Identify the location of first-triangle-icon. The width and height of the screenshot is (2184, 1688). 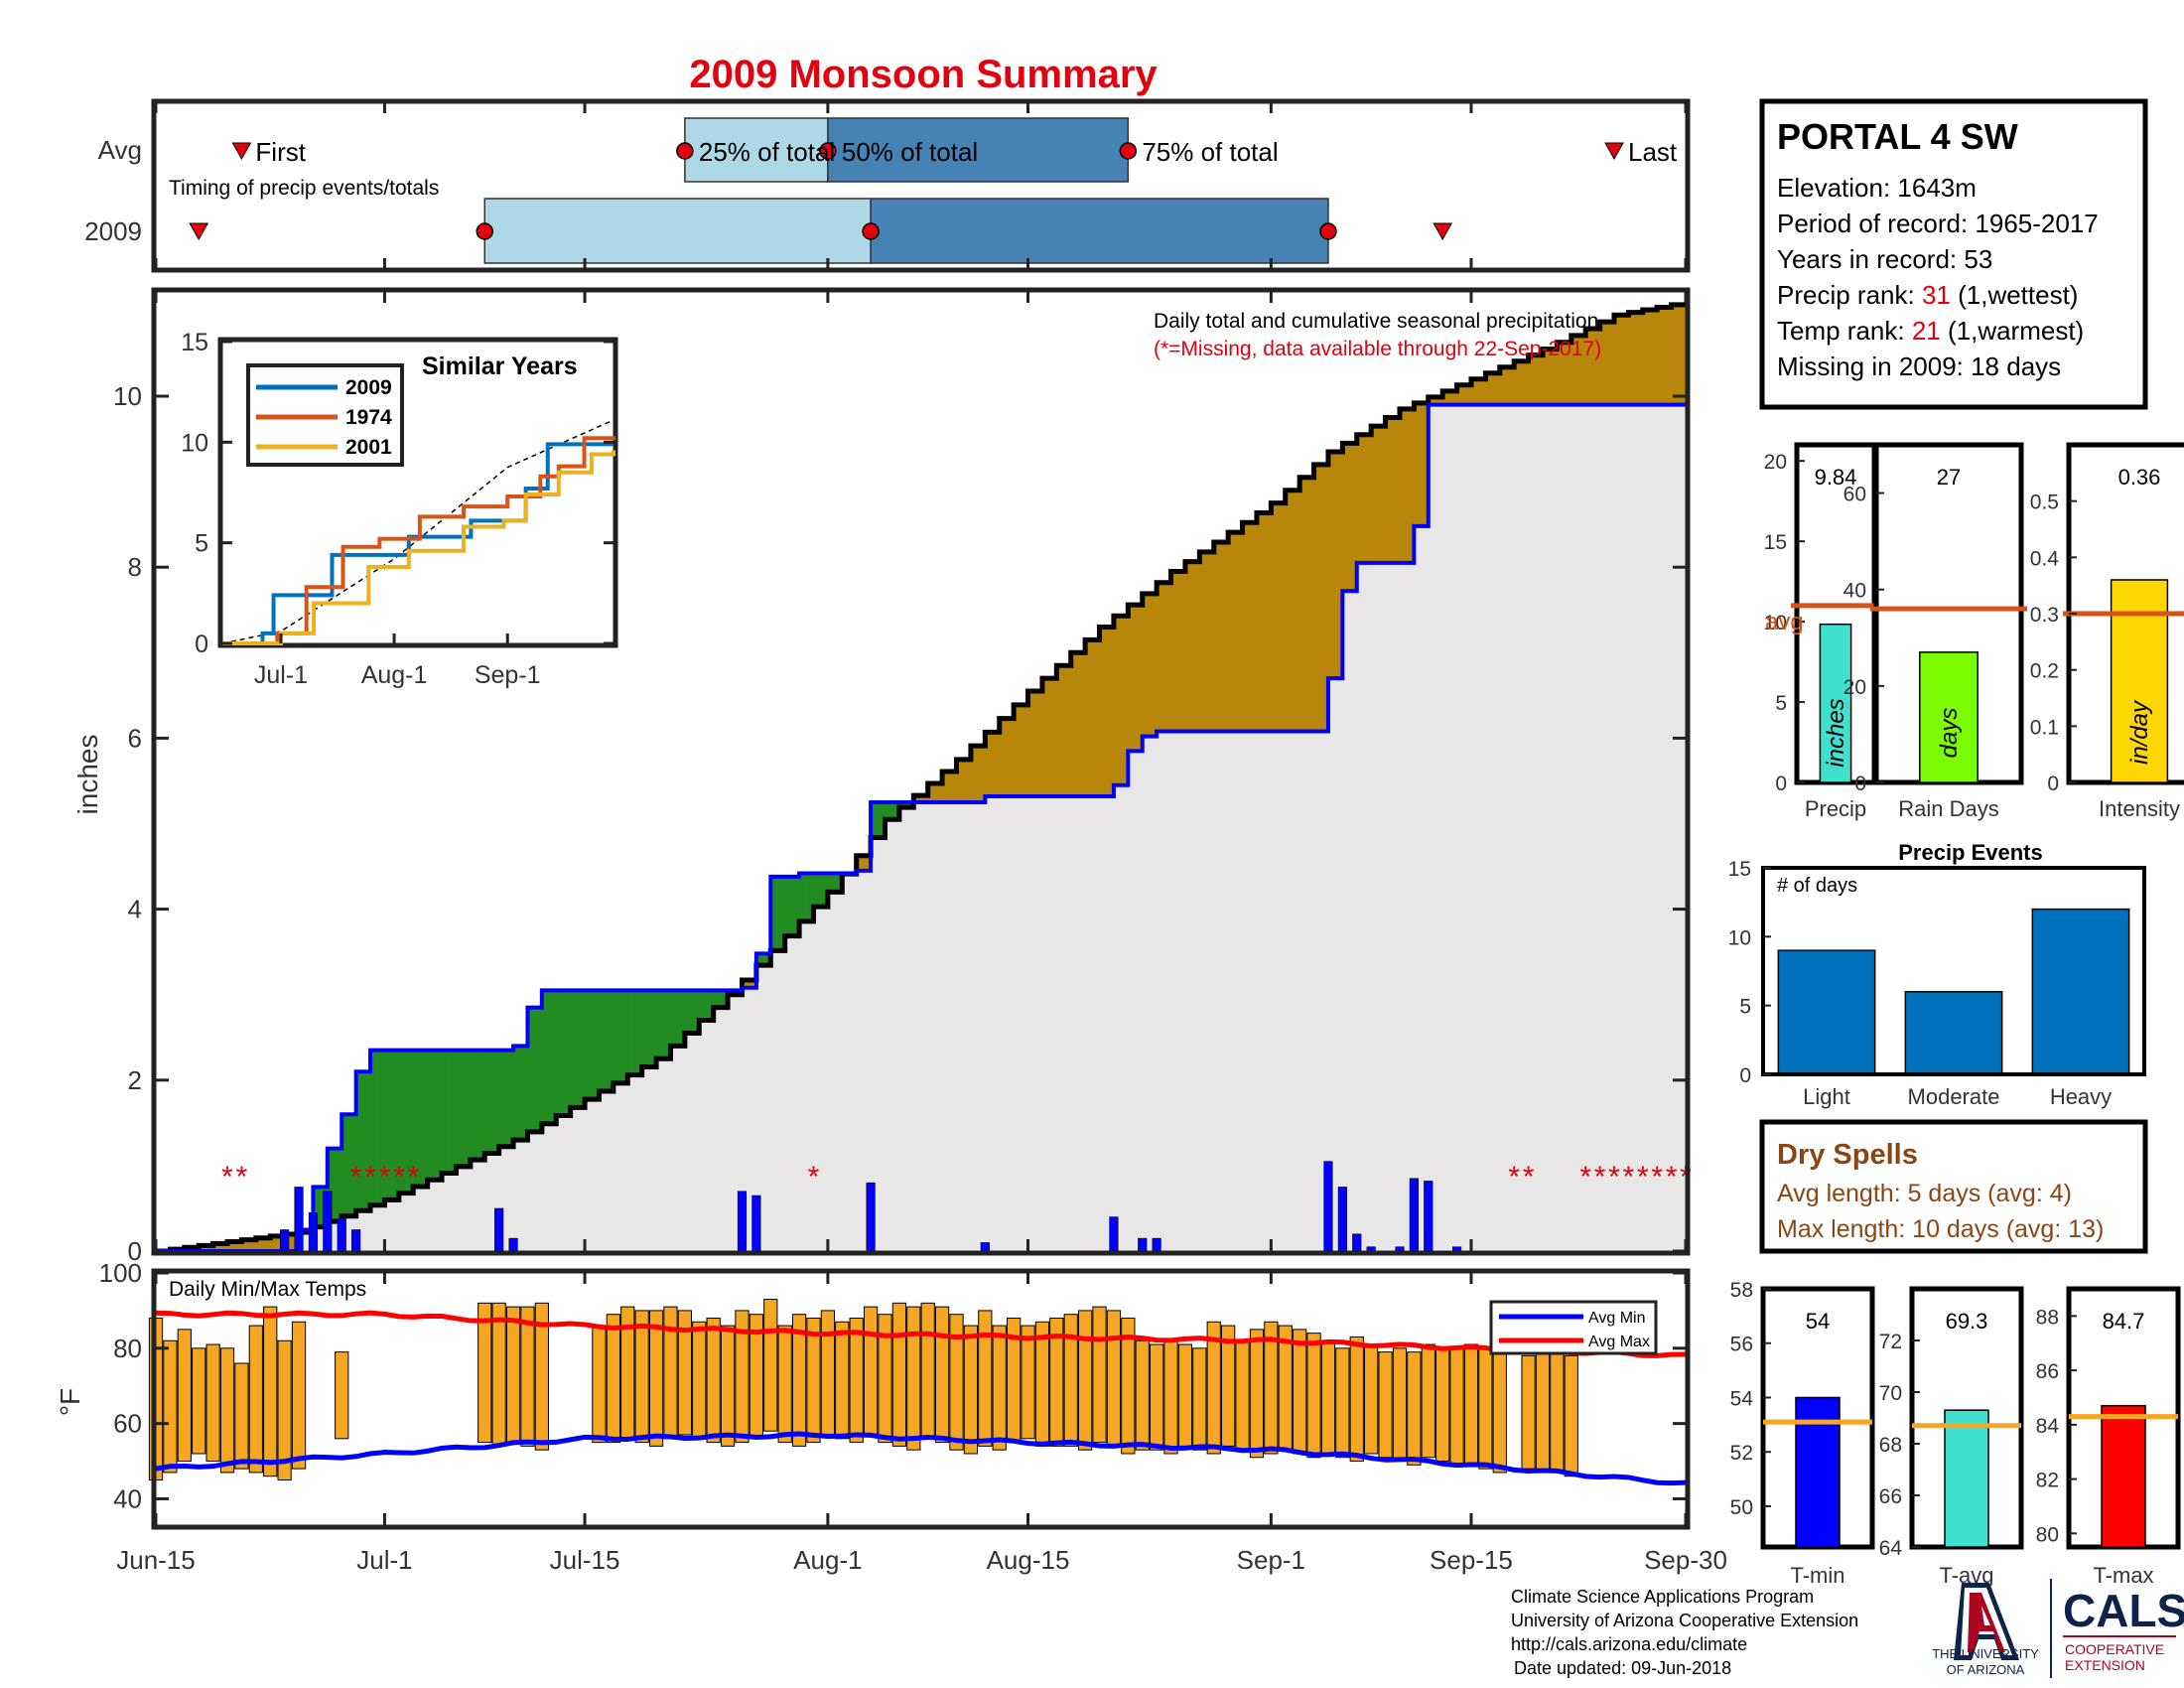
(199, 231).